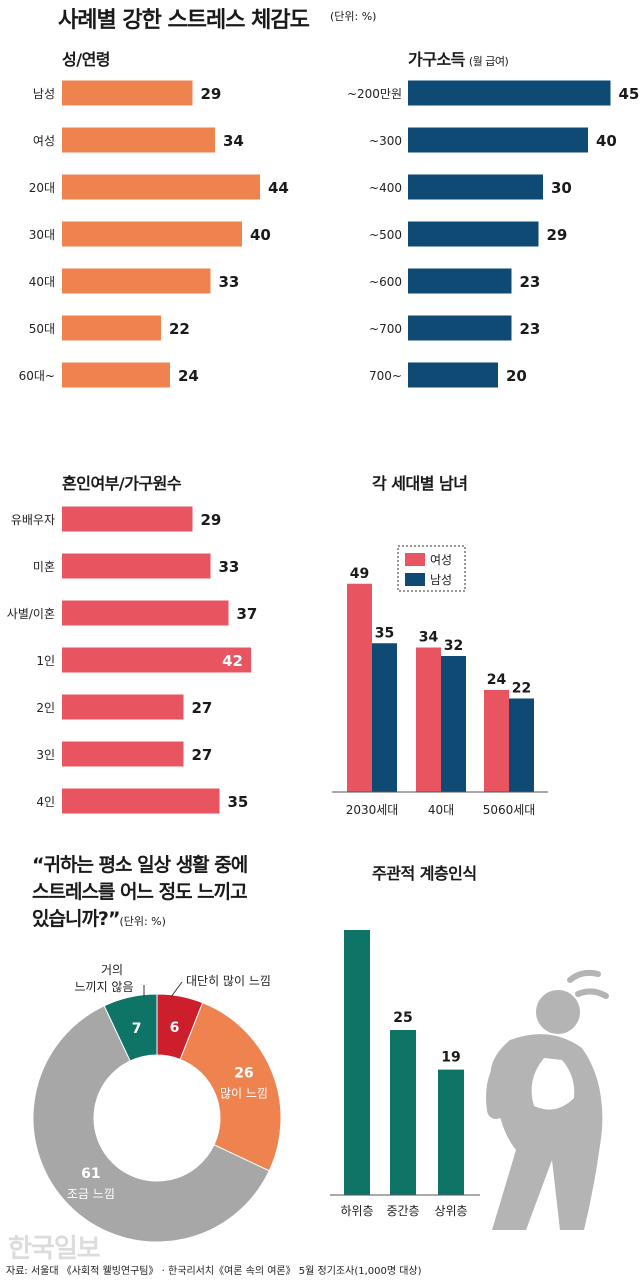 Image resolution: width=640 pixels, height=1281 pixels. What do you see at coordinates (91, 1194) in the screenshot?
I see `donut-slice-label: 조금 느낌` at bounding box center [91, 1194].